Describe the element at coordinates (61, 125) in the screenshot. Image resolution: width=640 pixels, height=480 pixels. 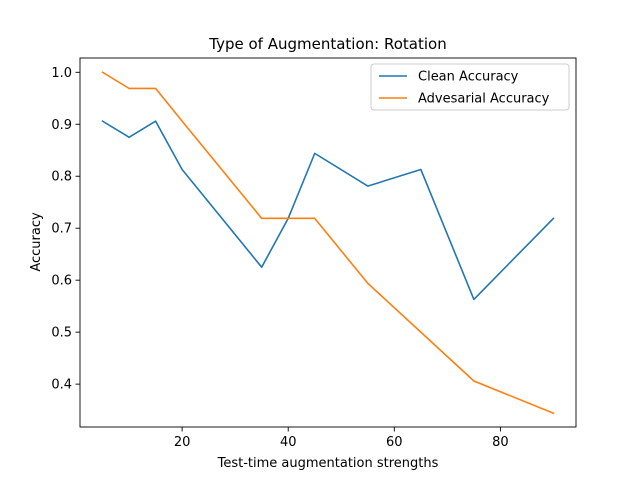
I see `y-tick-label: 0.9` at that location.